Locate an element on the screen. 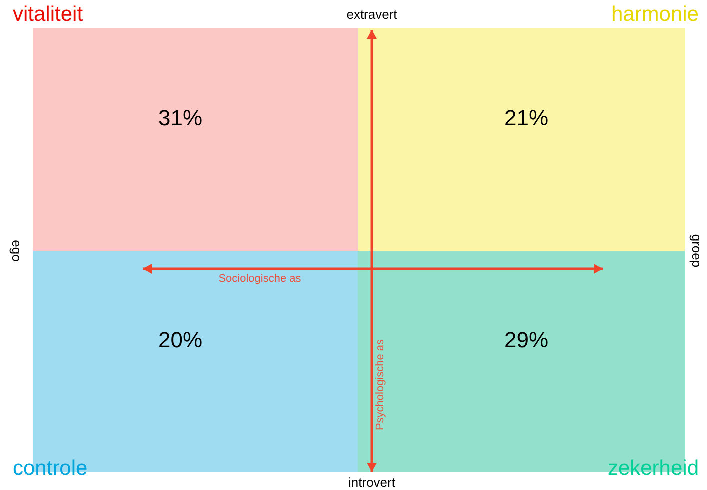 Image resolution: width=707 pixels, height=490 pixels. data-label: 29% is located at coordinates (526, 340).